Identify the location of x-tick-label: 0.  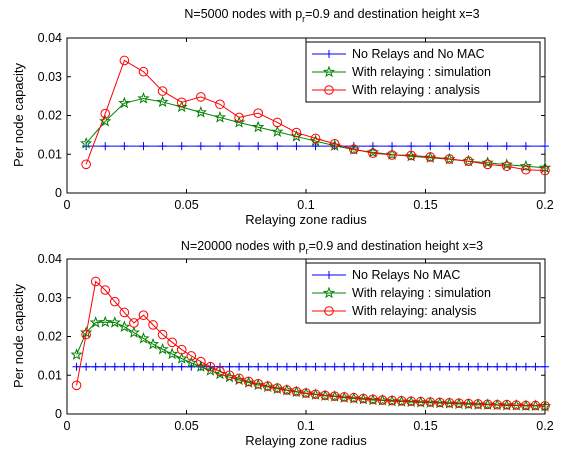
(67, 426).